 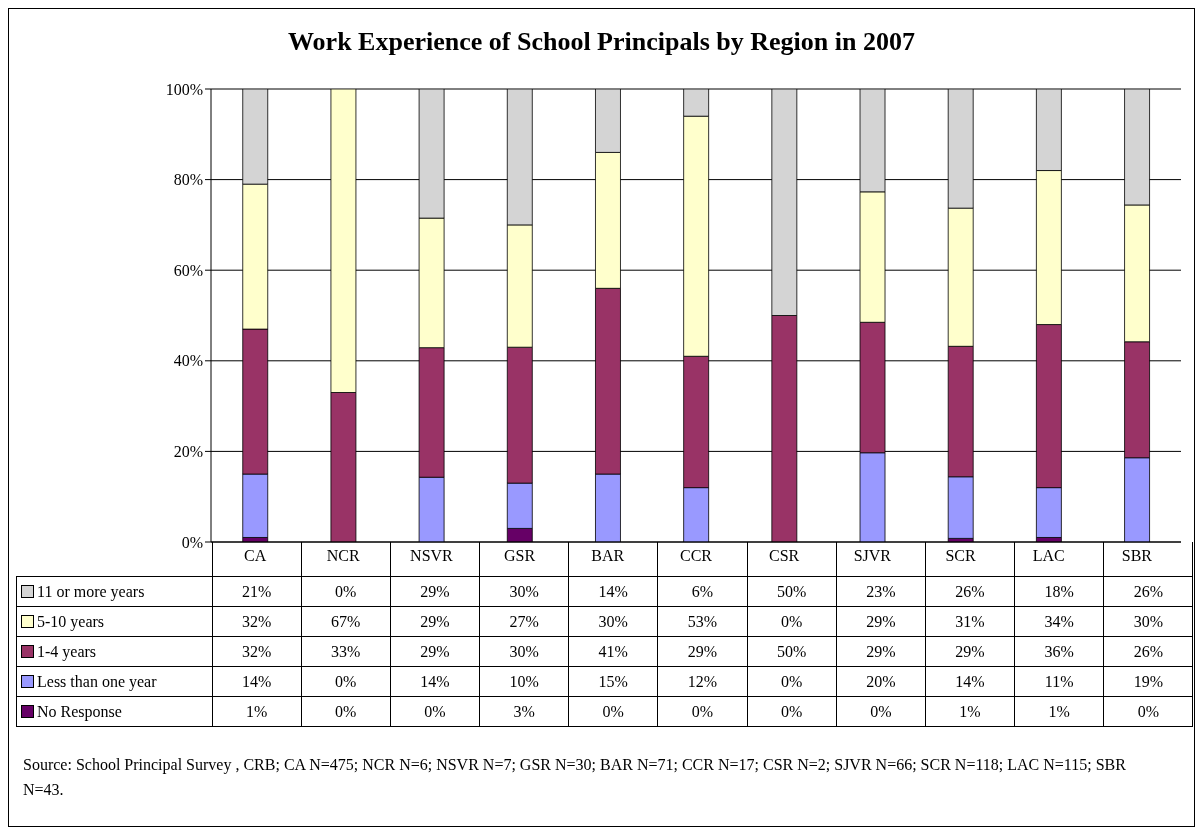 I want to click on y-tick-label: 20%, so click(x=188, y=452).